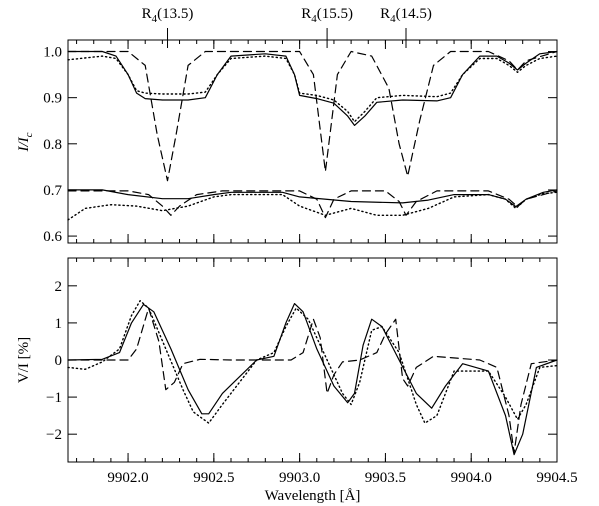  What do you see at coordinates (312, 198) in the screenshot?
I see `top-series-solid-lower` at bounding box center [312, 198].